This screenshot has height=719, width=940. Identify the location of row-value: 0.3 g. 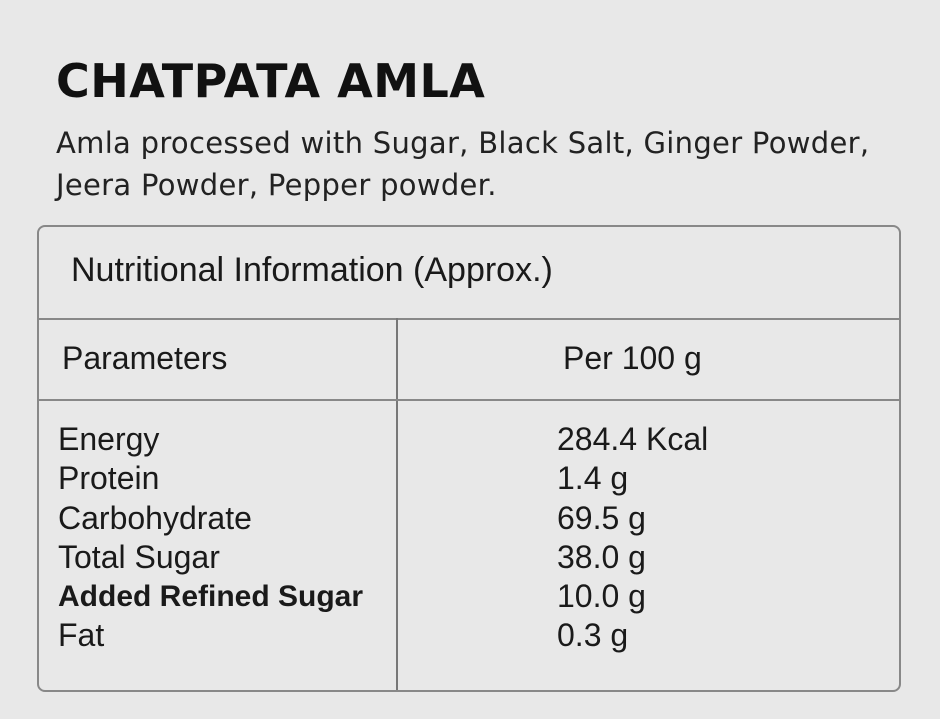
(593, 635).